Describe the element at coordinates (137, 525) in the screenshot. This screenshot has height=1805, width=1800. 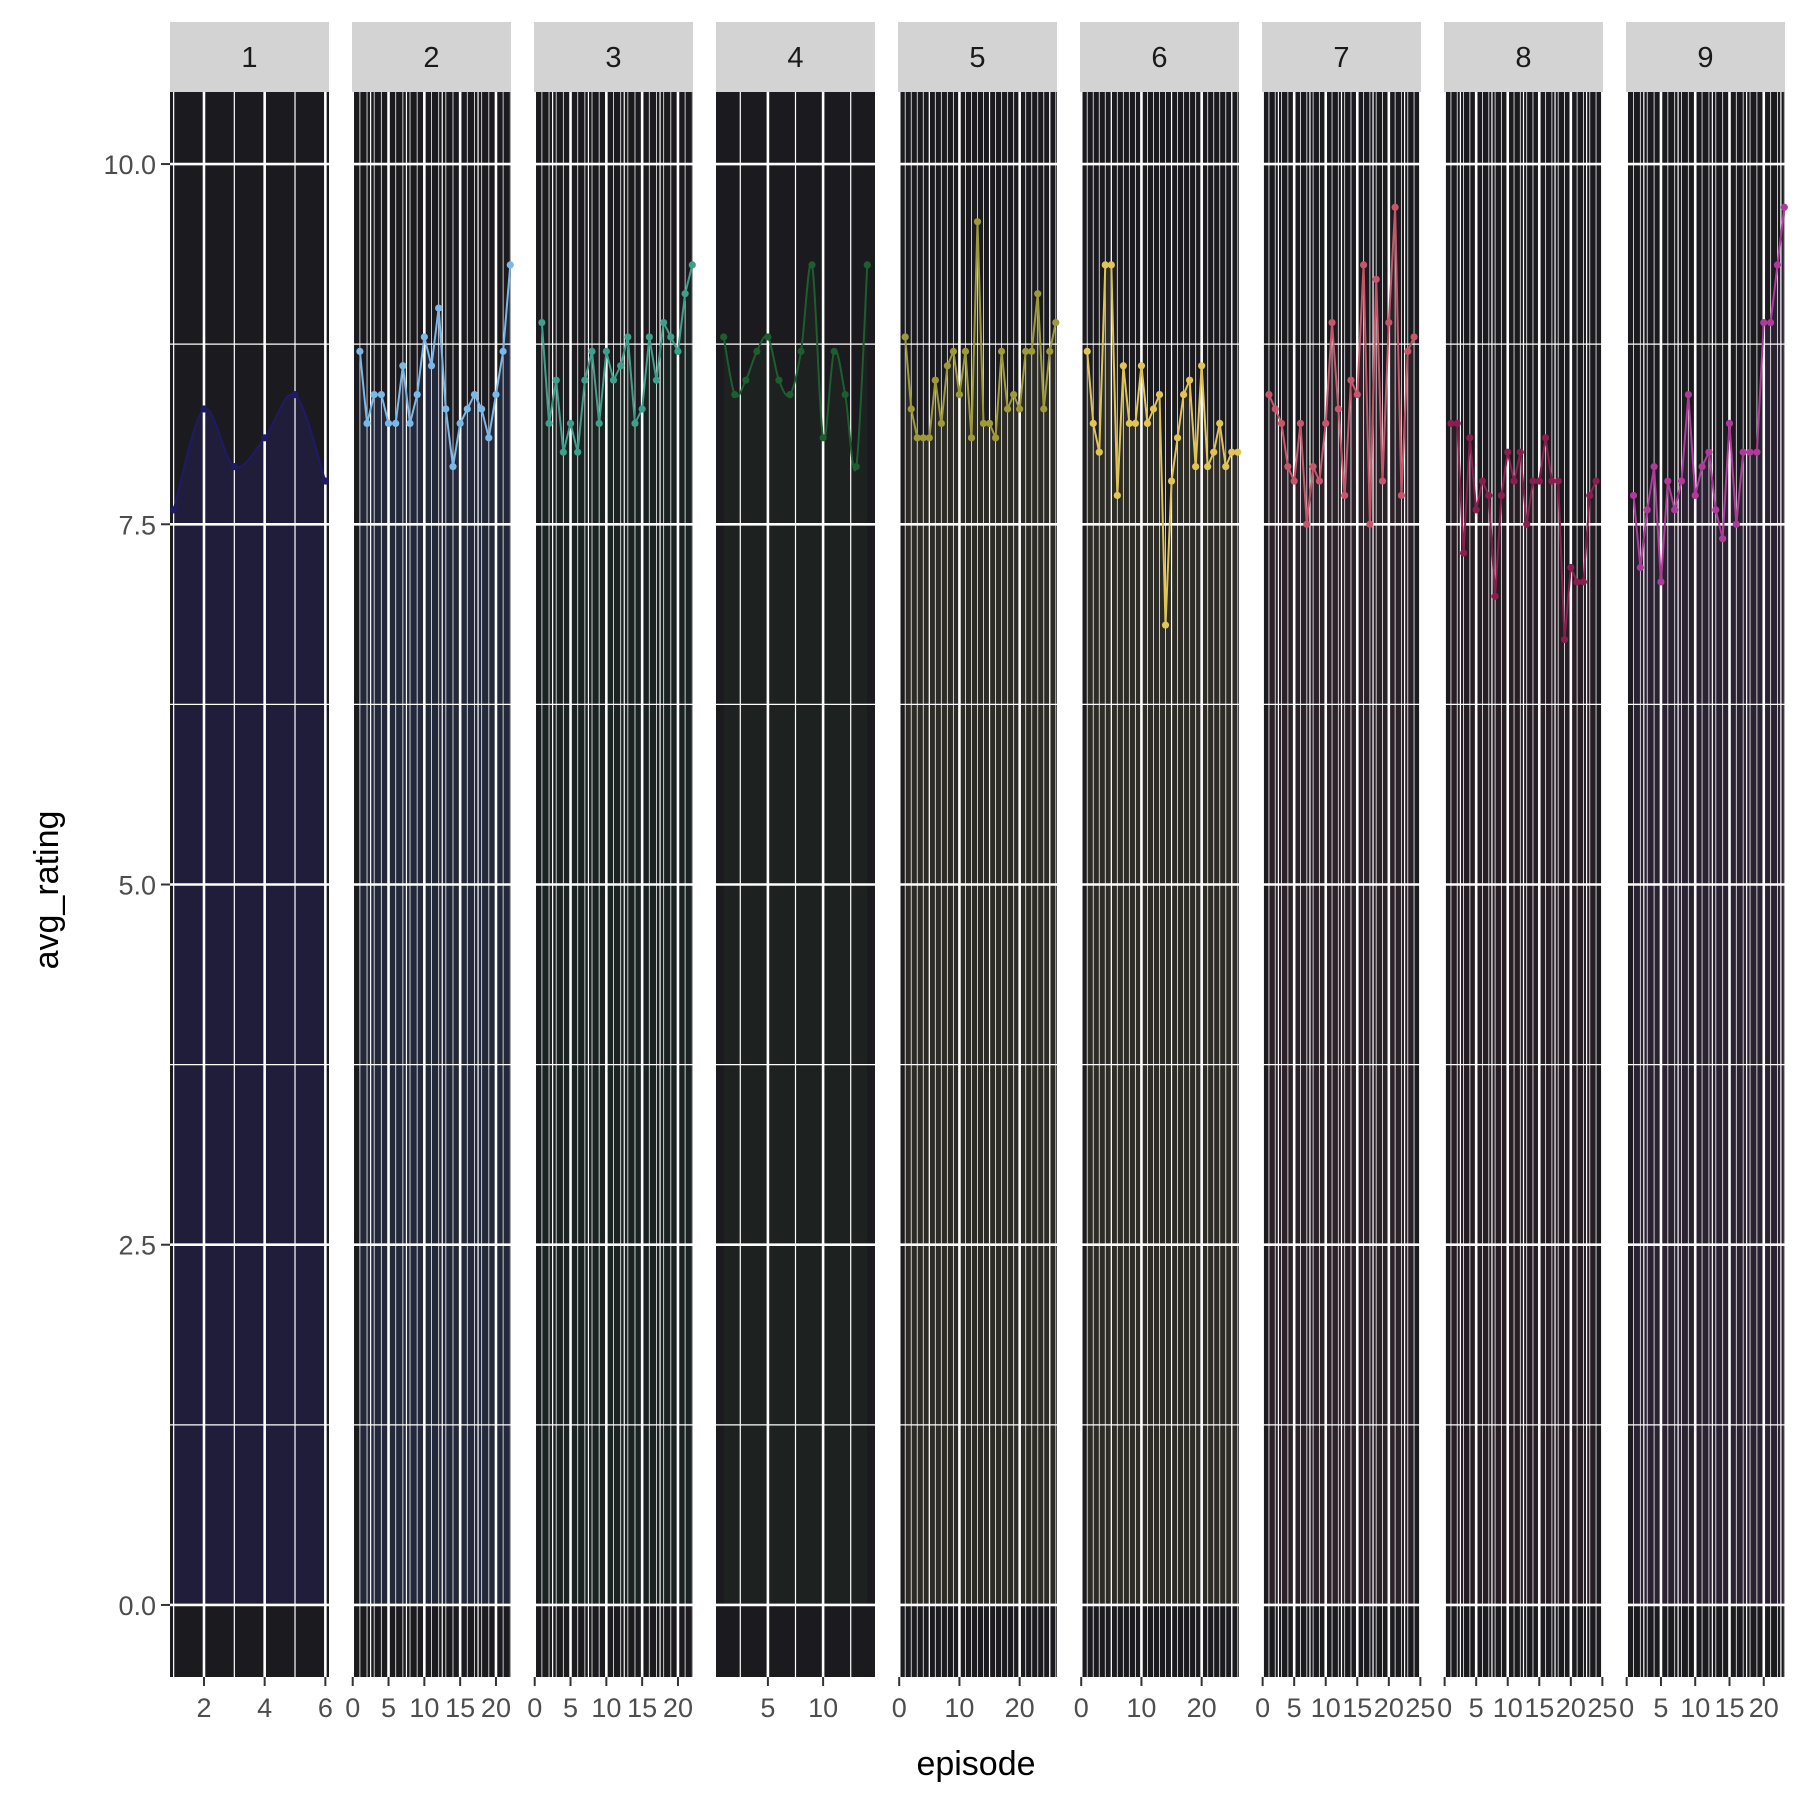
I see `y-tick-label: 7.5` at that location.